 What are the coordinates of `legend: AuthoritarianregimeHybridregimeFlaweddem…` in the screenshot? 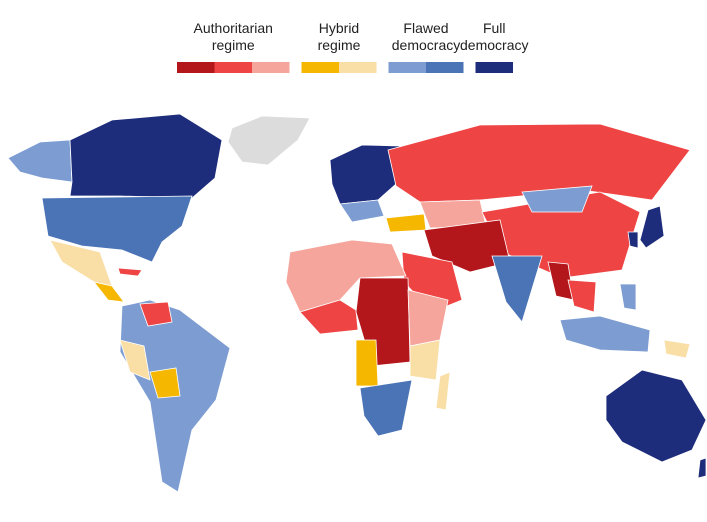 It's located at (352, 46).